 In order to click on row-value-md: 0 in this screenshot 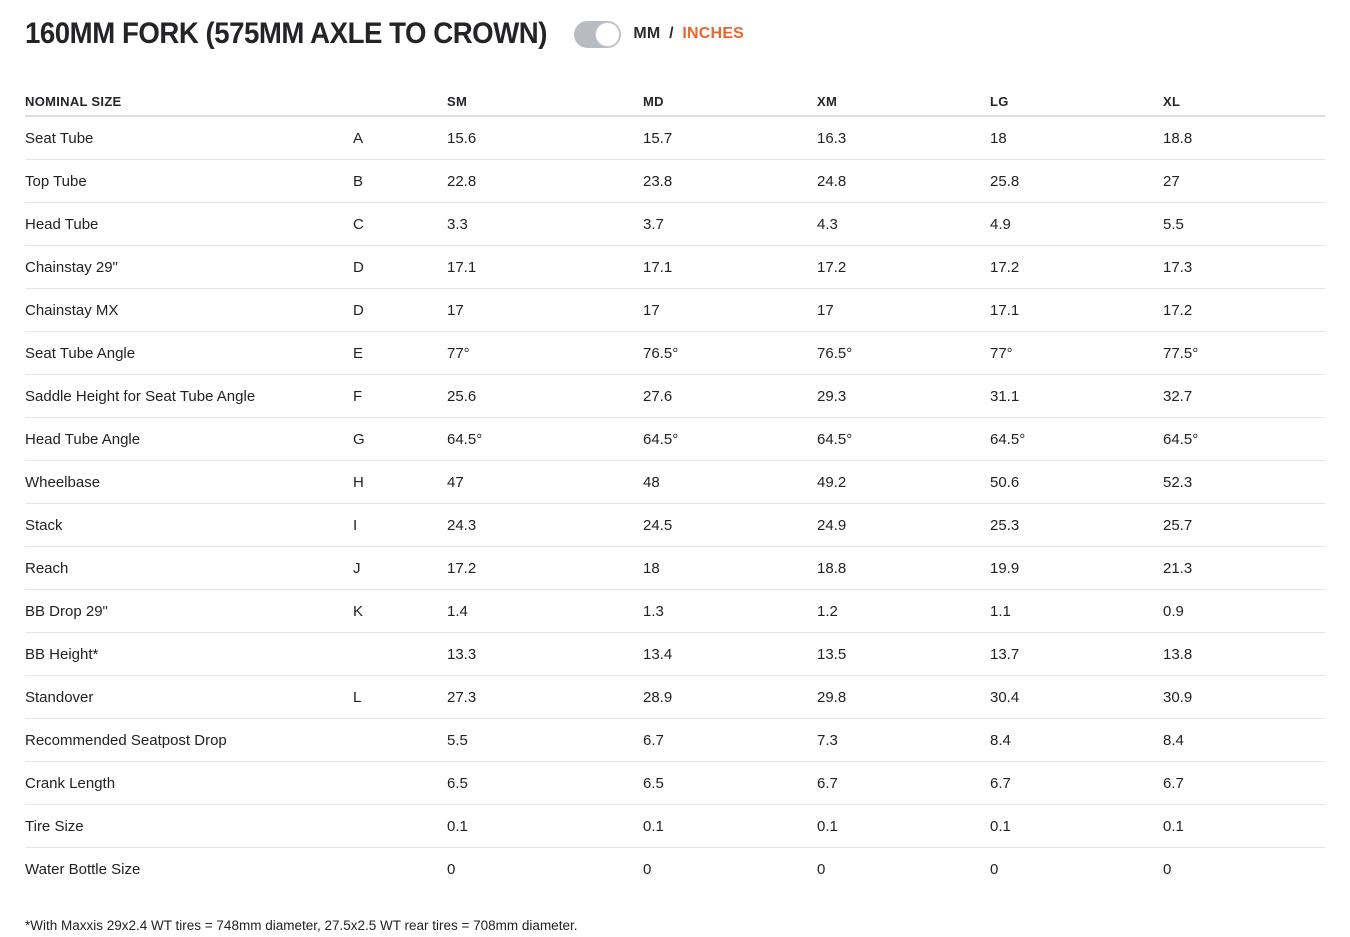, I will do `click(647, 869)`.